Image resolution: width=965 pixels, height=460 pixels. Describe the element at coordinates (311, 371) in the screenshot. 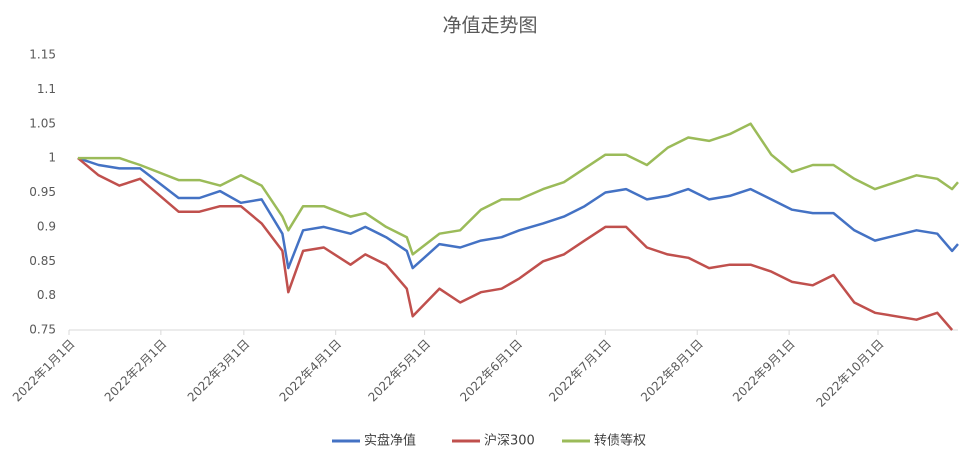

I see `x-tick-label: 2022年4月1日` at that location.